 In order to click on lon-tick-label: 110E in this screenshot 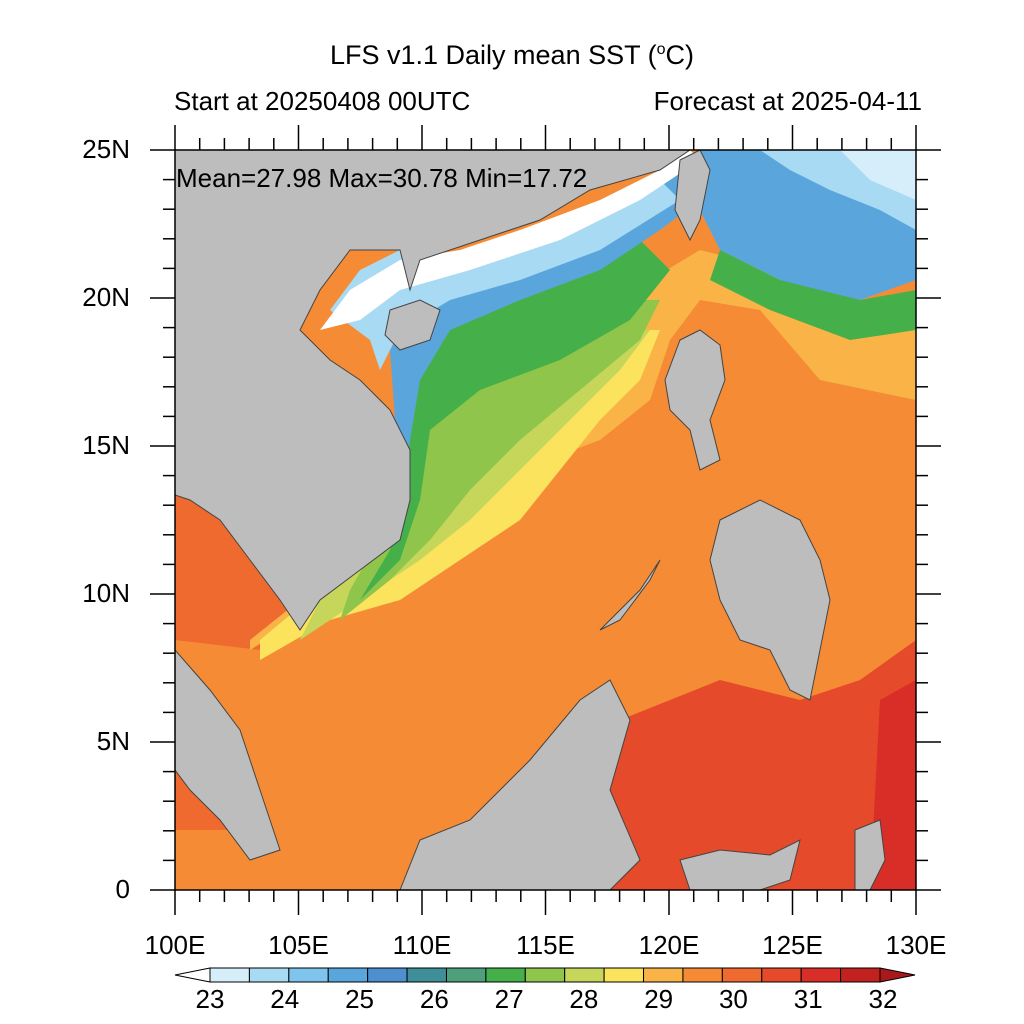, I will do `click(422, 945)`.